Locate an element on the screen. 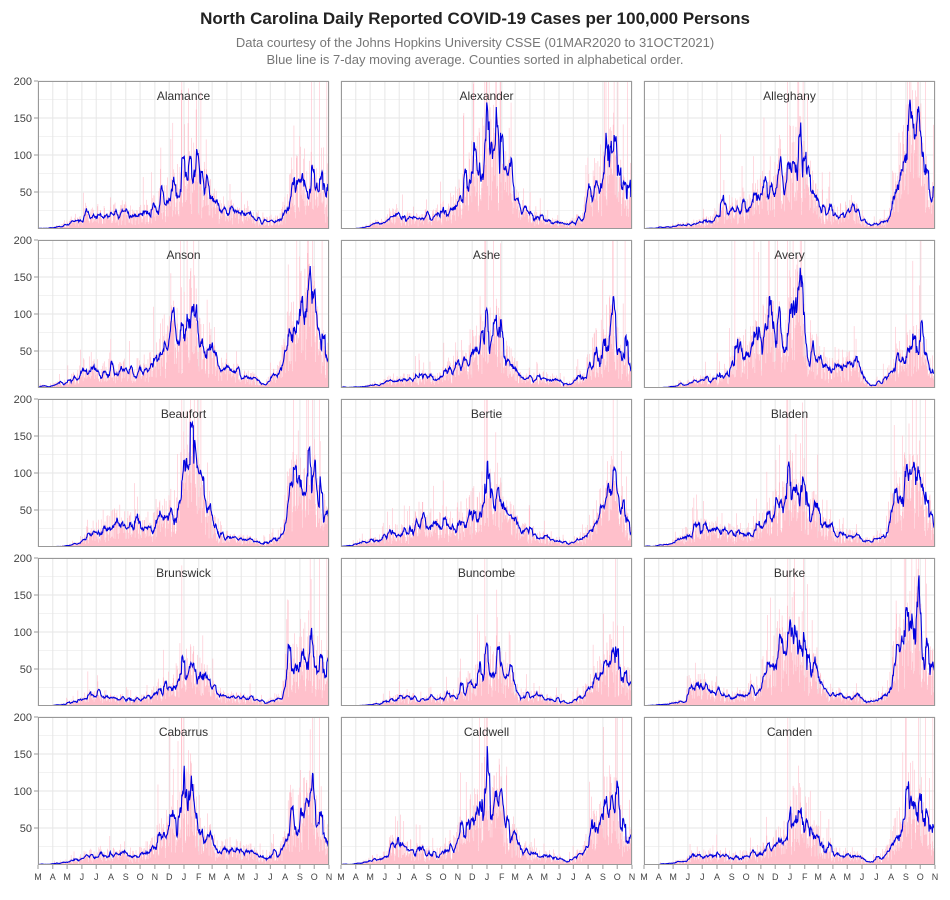 This screenshot has height=900, width=950. county-label: Alamance is located at coordinates (184, 96).